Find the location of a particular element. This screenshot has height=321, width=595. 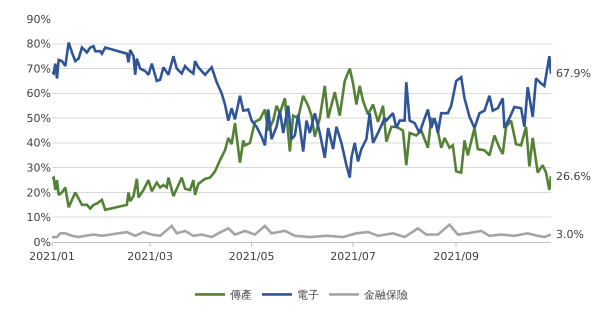

x-tick-label: 2021/07 is located at coordinates (353, 257).